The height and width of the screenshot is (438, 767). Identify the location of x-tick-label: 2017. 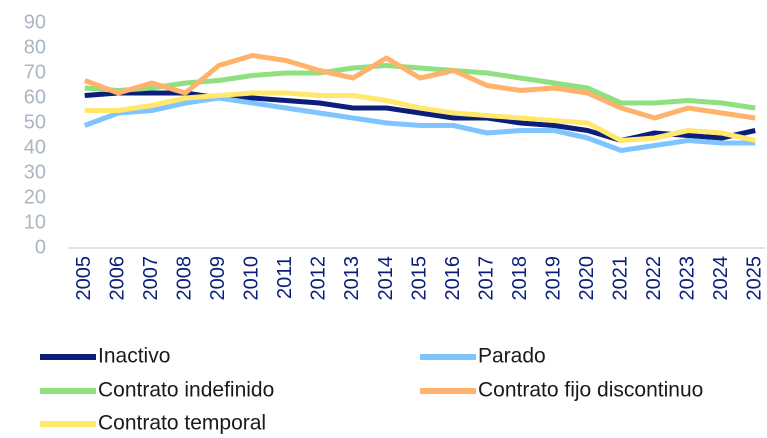
(486, 278).